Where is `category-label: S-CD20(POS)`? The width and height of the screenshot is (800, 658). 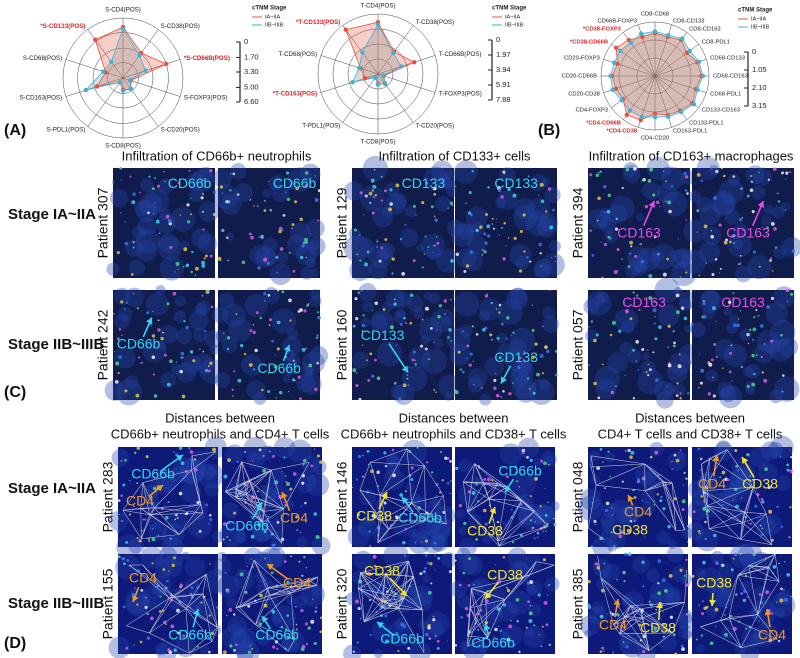 category-label: S-CD20(POS) is located at coordinates (180, 129).